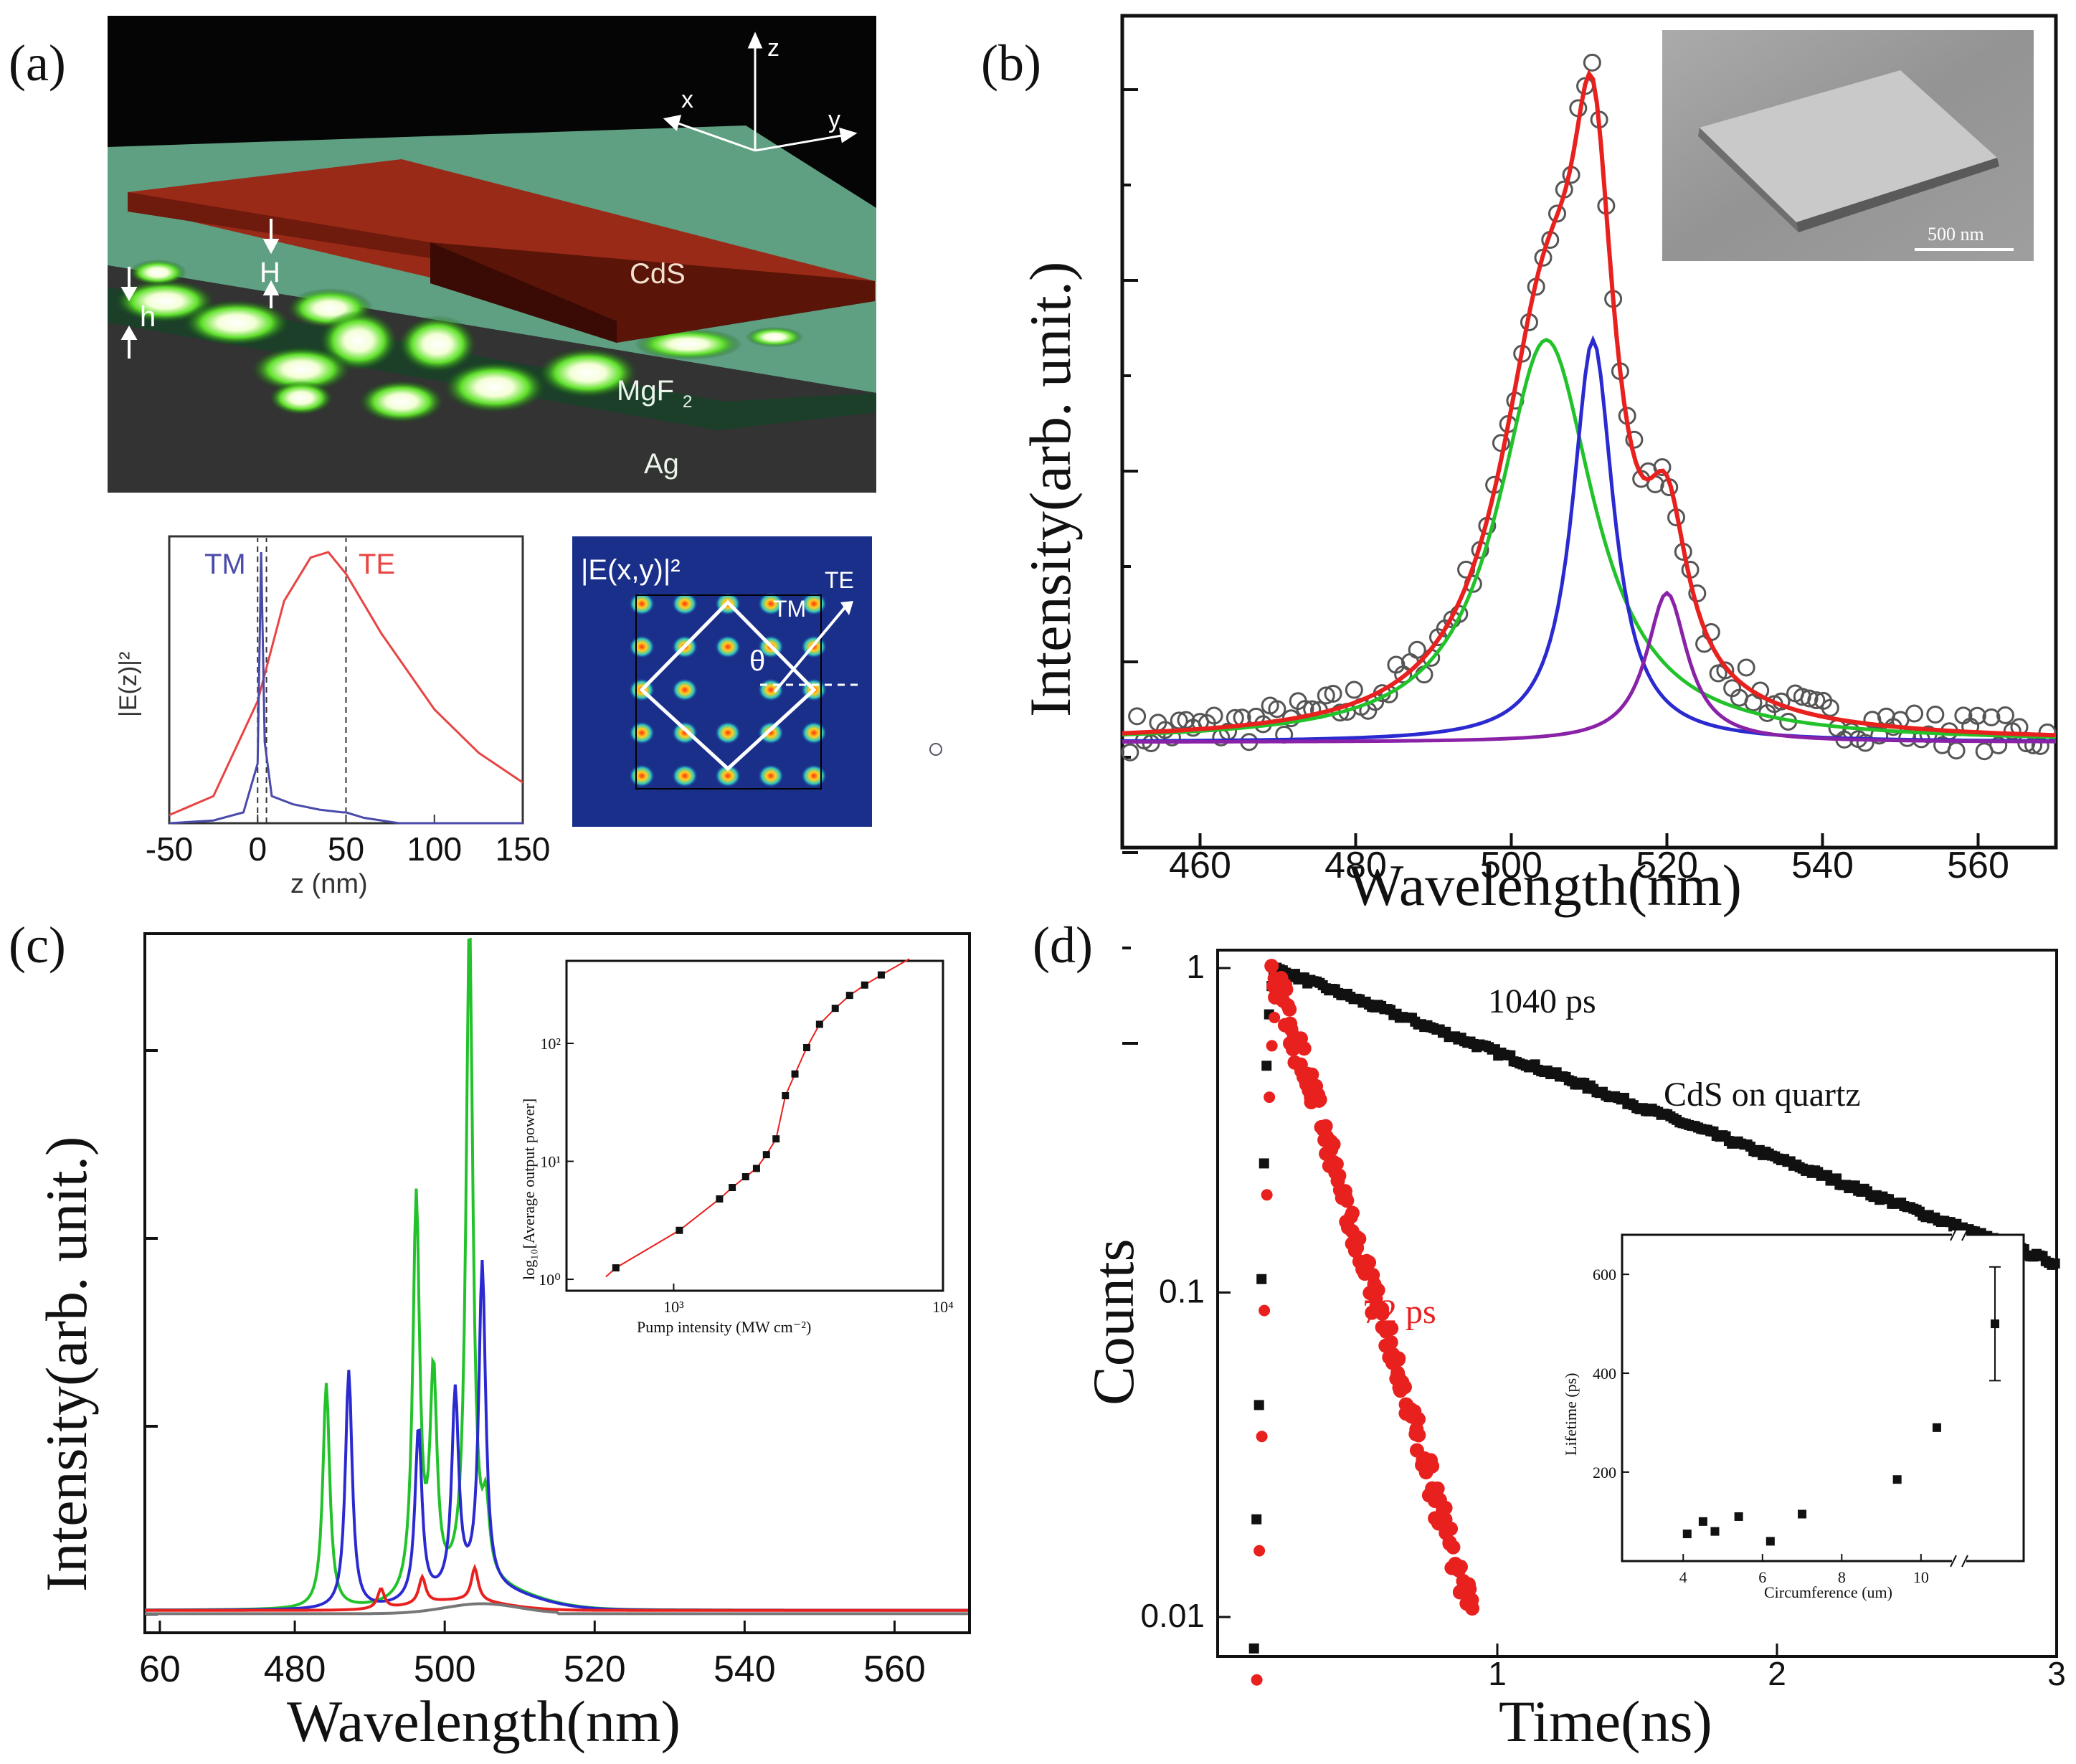 The width and height of the screenshot is (2076, 1764). What do you see at coordinates (346, 849) in the screenshot?
I see `profile-tick-label: 50` at bounding box center [346, 849].